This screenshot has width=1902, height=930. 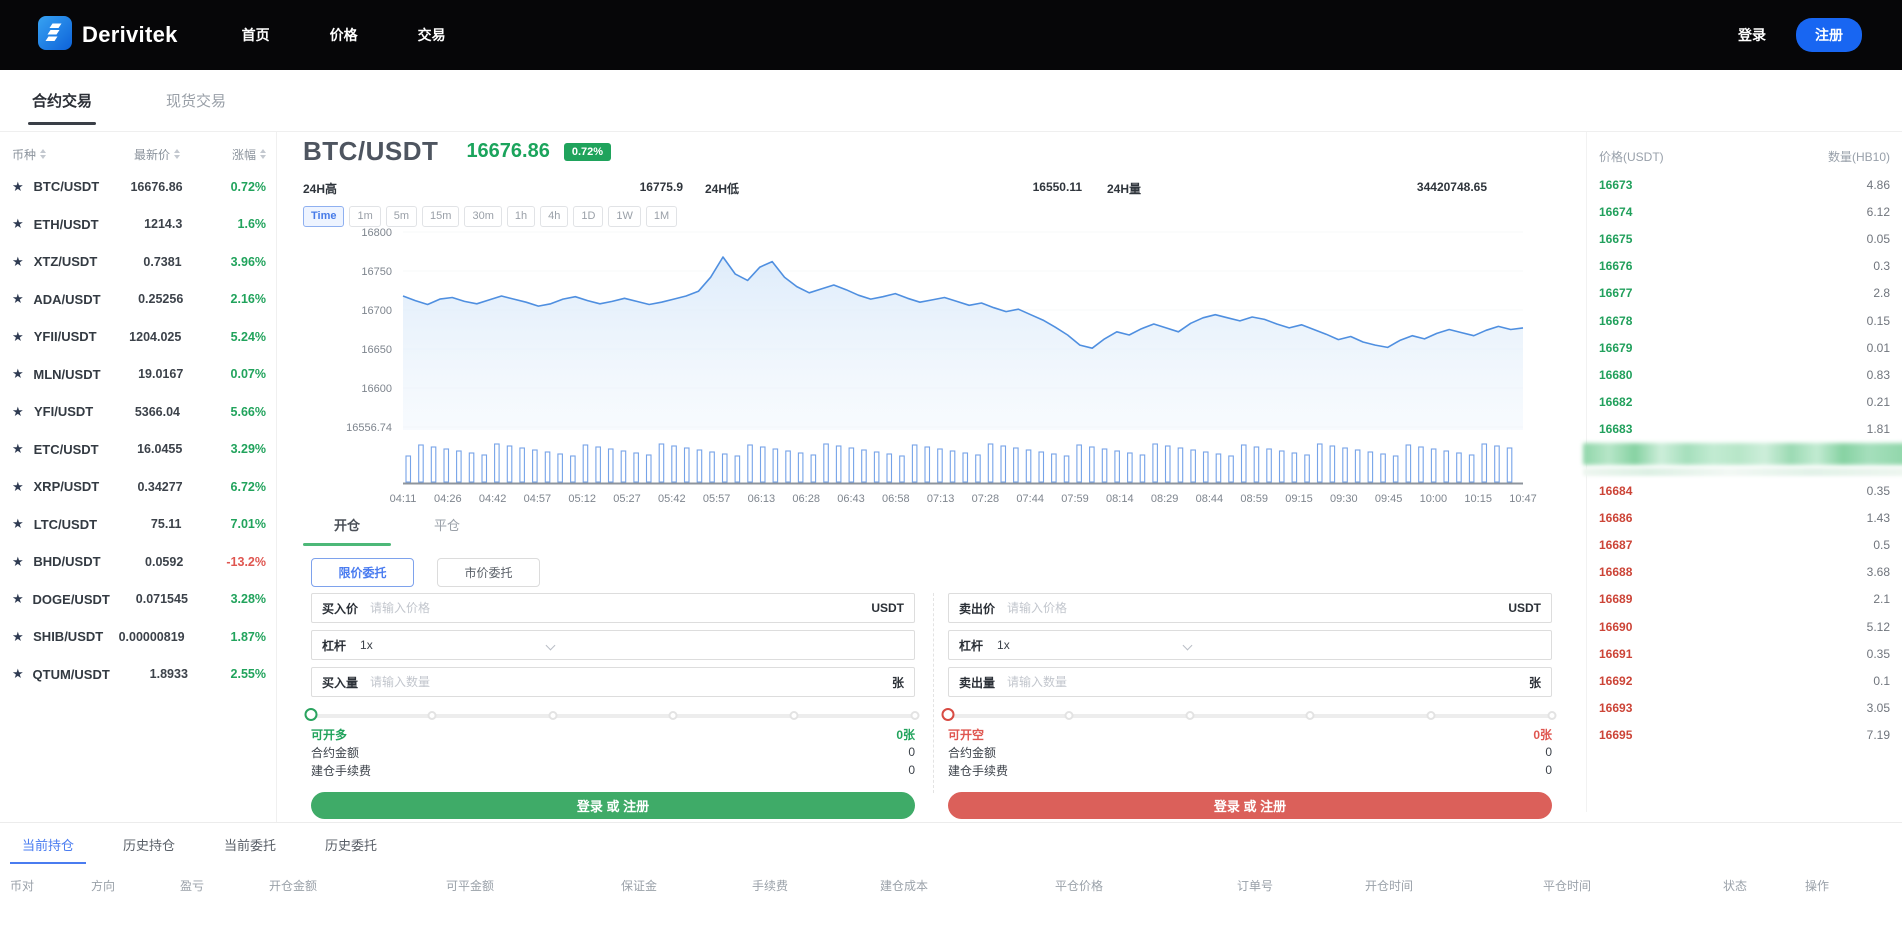 I want to click on interval-button-time: Time, so click(x=324, y=216).